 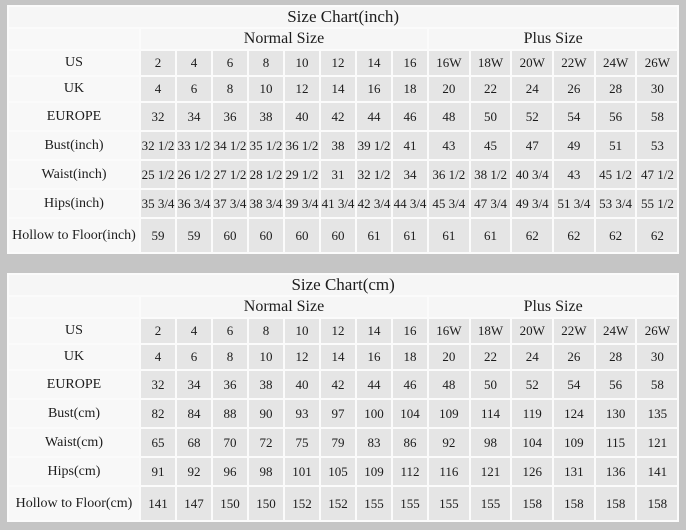 What do you see at coordinates (302, 503) in the screenshot?
I see `data-cell: 152` at bounding box center [302, 503].